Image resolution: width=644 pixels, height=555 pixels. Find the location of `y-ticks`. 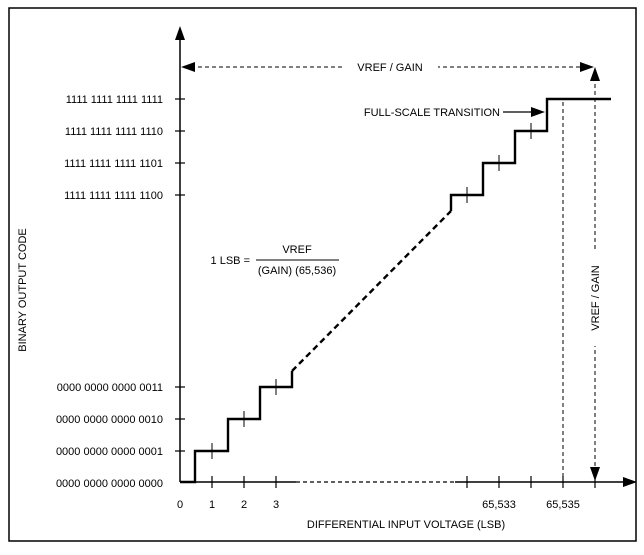

y-ticks is located at coordinates (180, 275).